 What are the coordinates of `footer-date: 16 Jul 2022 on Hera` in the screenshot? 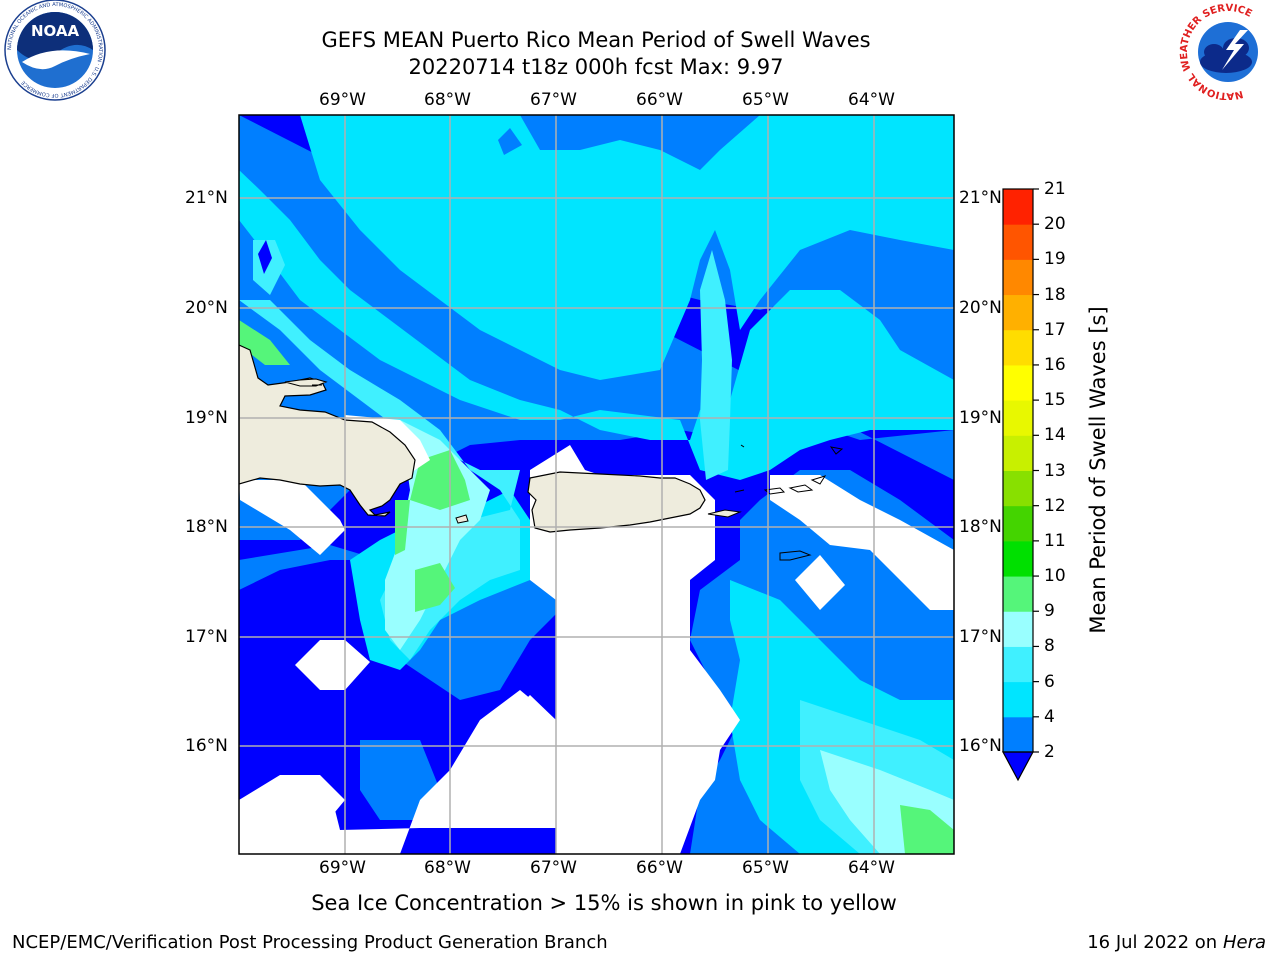 It's located at (1176, 942).